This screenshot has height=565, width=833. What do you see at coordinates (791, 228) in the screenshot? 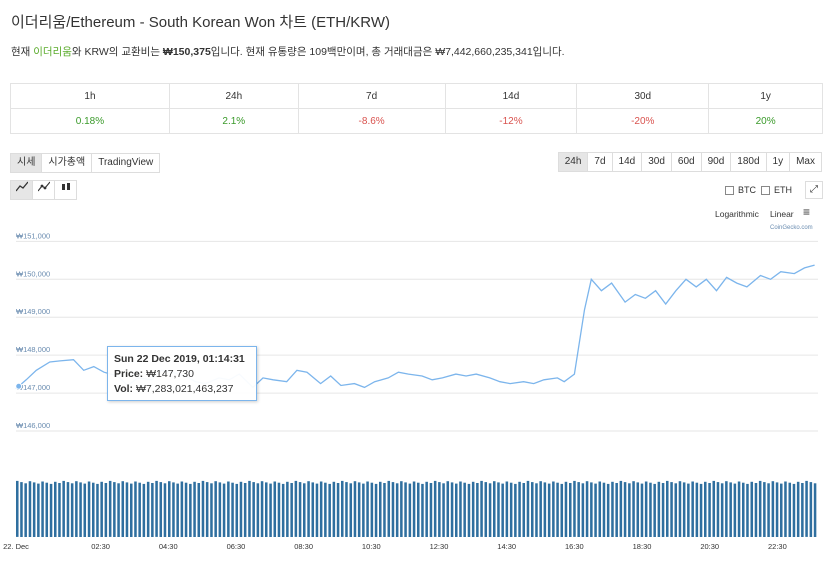
I see `credit-text: CoinGecko.com` at bounding box center [791, 228].